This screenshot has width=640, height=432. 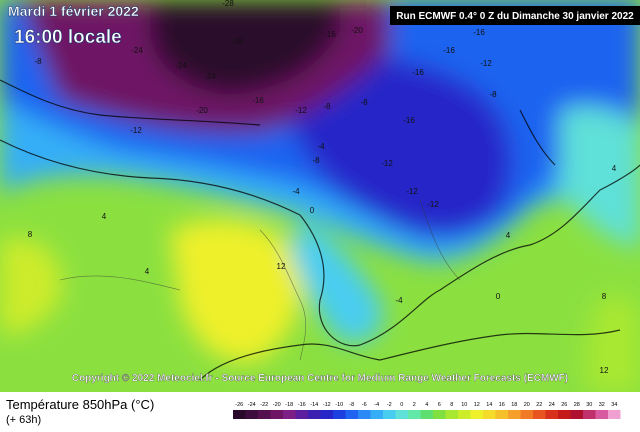 What do you see at coordinates (527, 405) in the screenshot?
I see `colorbar-tick: 20` at bounding box center [527, 405].